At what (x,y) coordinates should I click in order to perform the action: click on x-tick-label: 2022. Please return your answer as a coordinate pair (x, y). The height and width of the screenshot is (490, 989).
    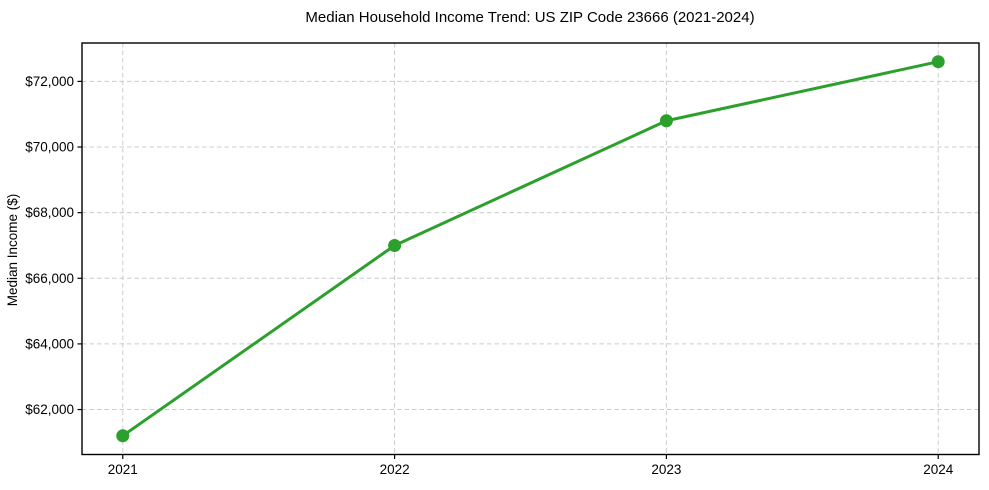
    Looking at the image, I should click on (395, 469).